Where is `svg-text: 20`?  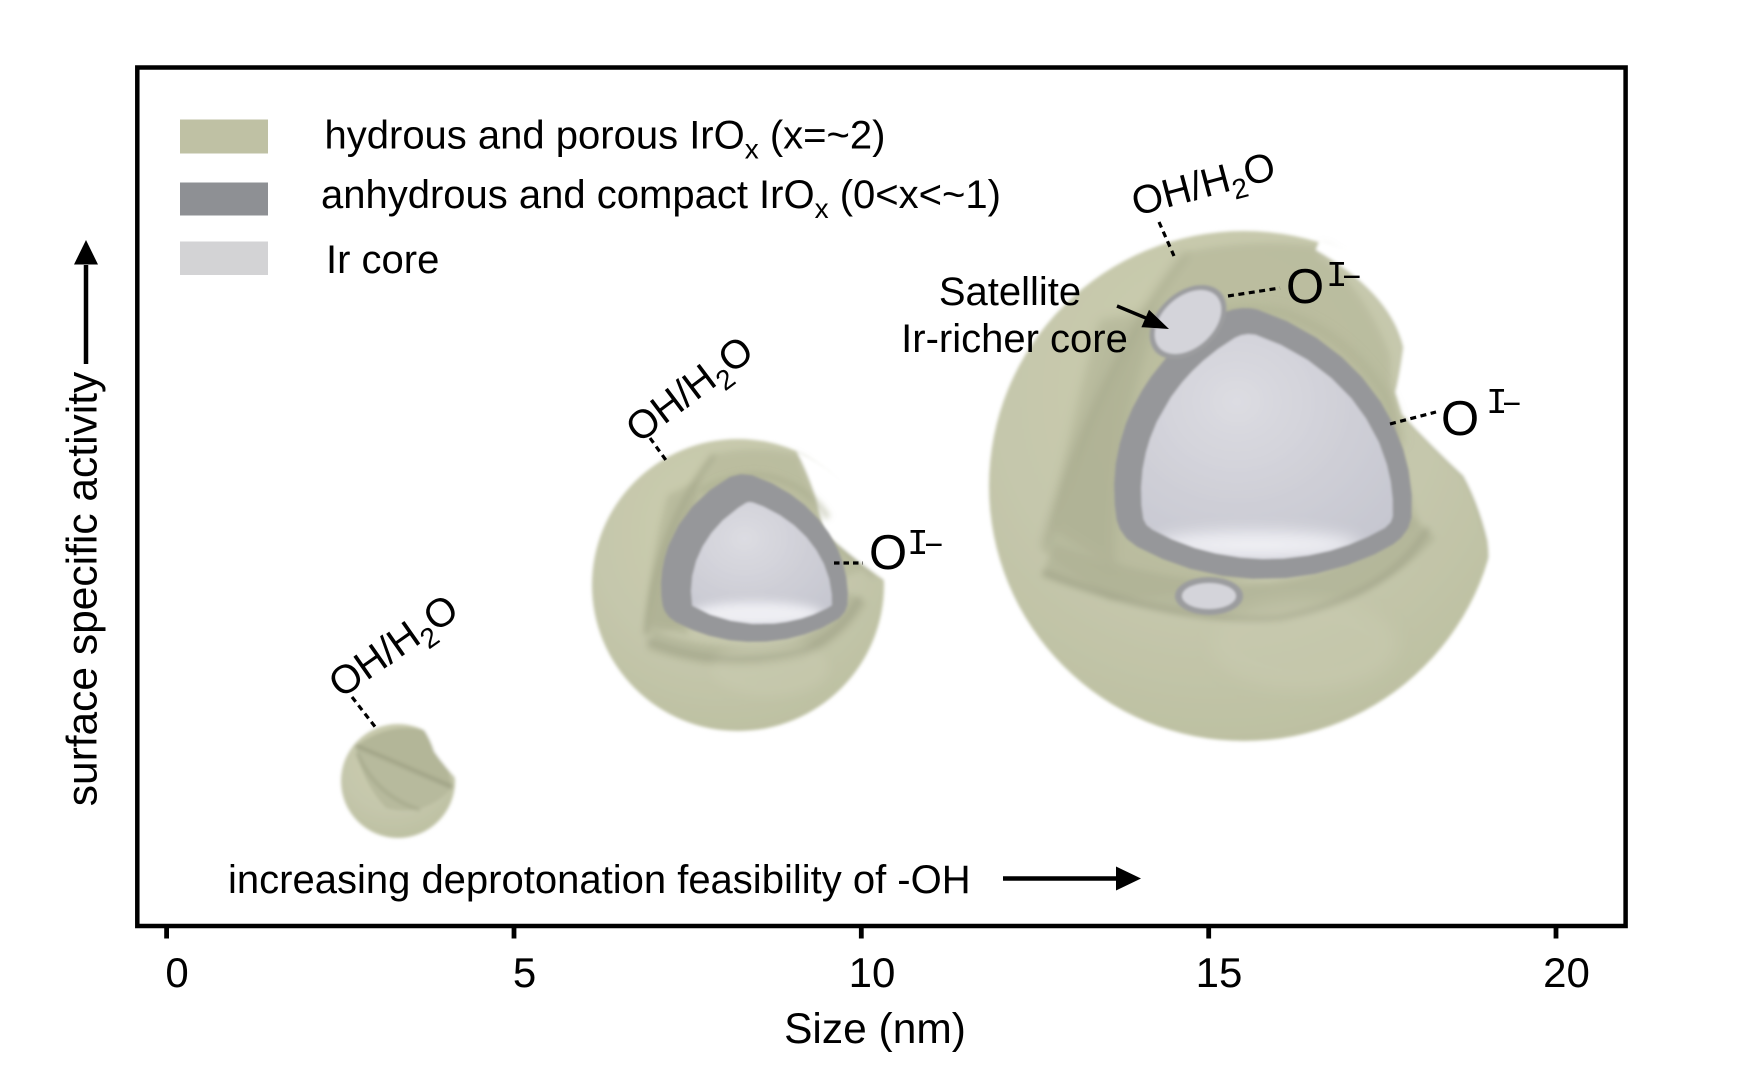
svg-text: 20 is located at coordinates (1566, 972).